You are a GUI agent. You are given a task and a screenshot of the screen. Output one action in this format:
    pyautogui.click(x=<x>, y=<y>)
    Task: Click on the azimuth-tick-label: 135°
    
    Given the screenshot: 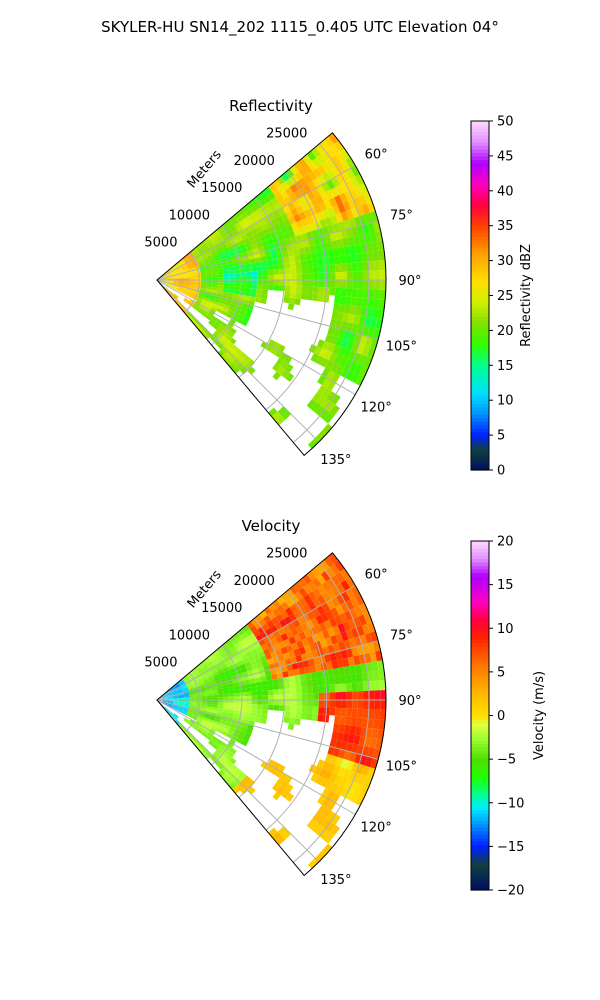 What is the action you would take?
    pyautogui.click(x=335, y=460)
    